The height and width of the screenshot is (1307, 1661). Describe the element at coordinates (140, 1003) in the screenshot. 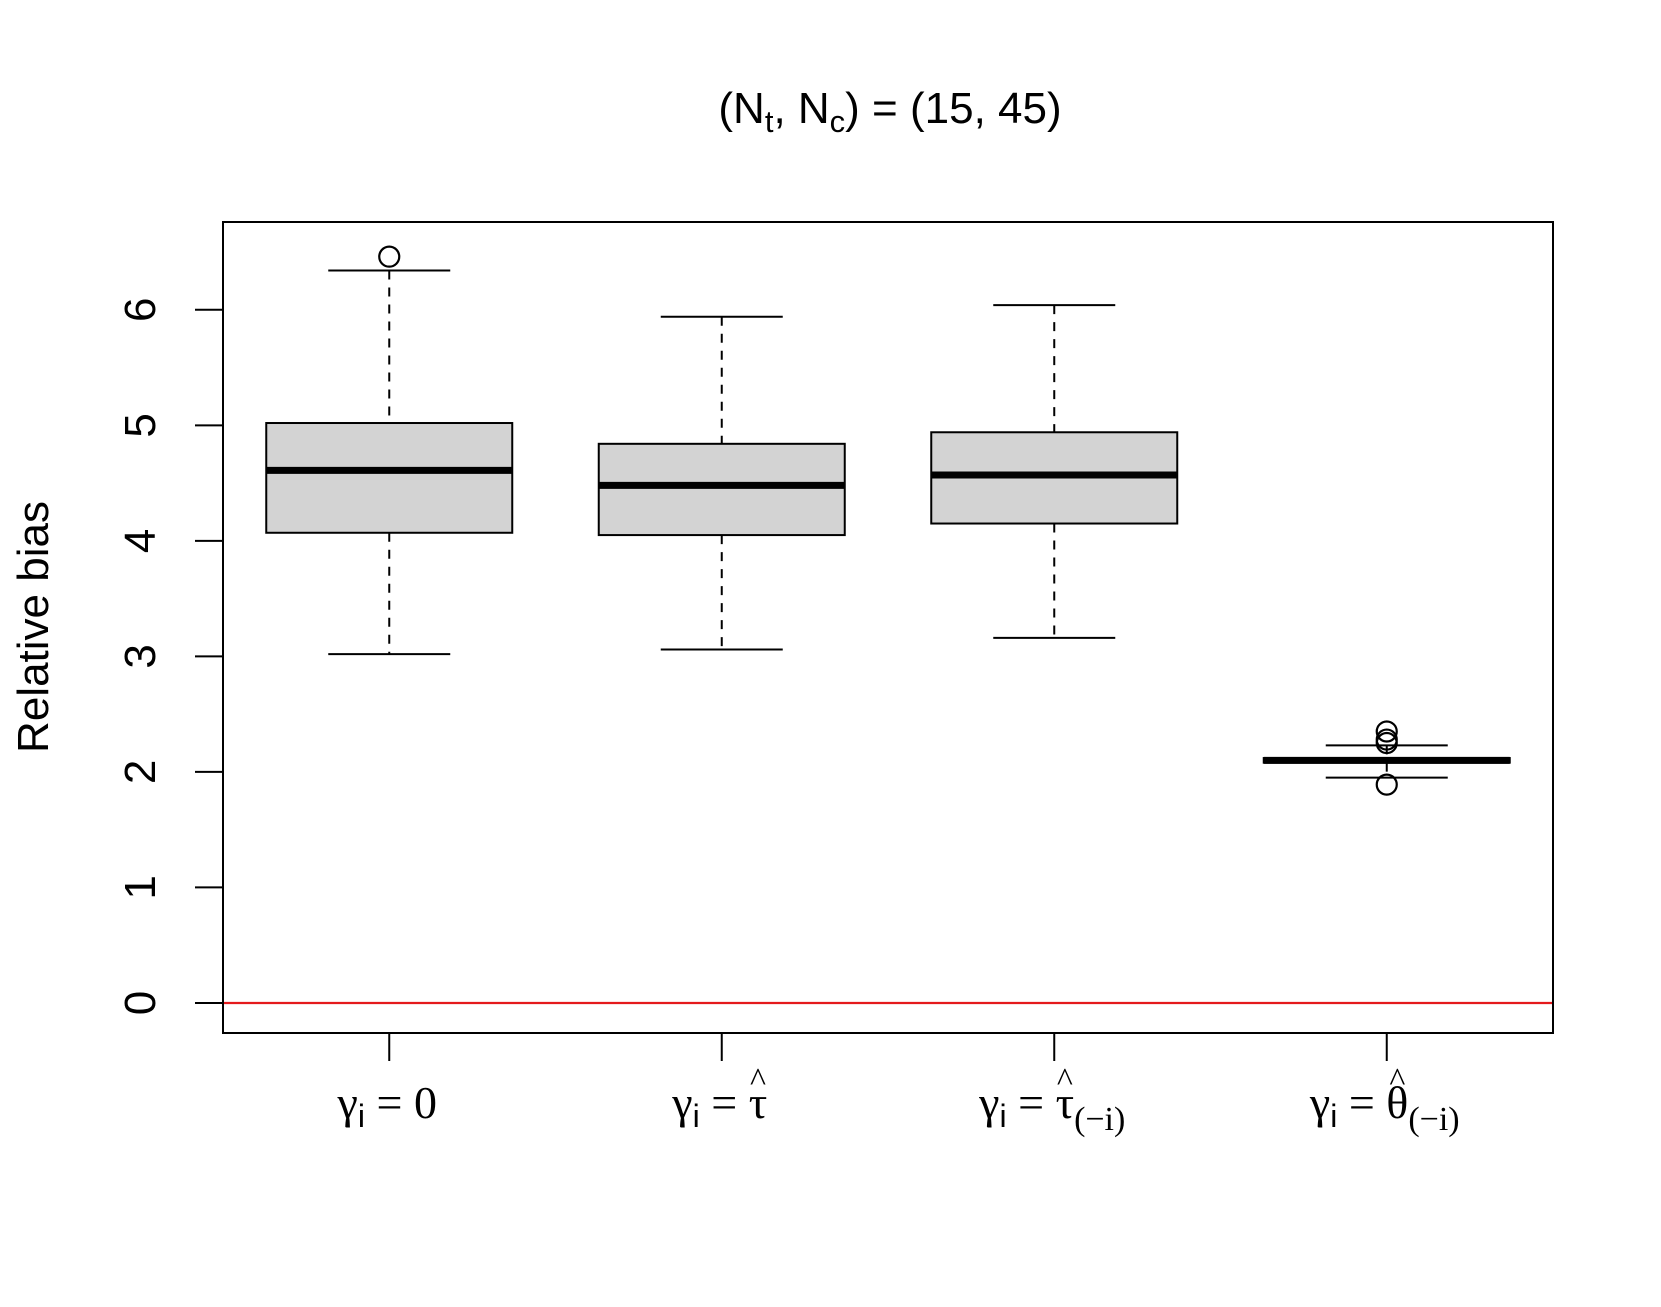

I see `y-tick-label: 0` at that location.